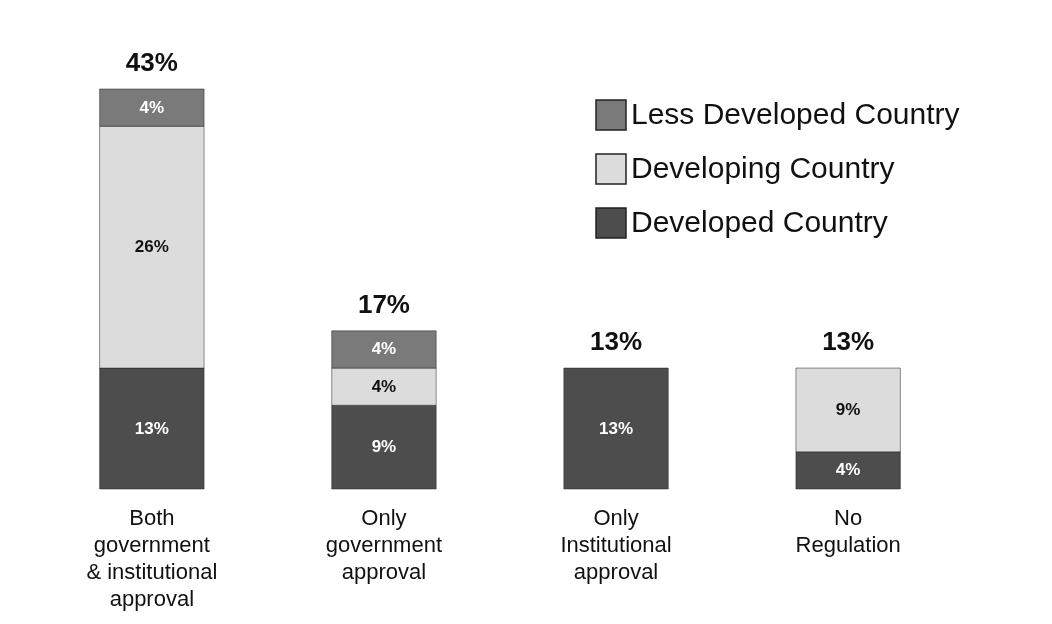 The image size is (1052, 624). Describe the element at coordinates (763, 167) in the screenshot. I see `legend-label: Developing Country` at that location.